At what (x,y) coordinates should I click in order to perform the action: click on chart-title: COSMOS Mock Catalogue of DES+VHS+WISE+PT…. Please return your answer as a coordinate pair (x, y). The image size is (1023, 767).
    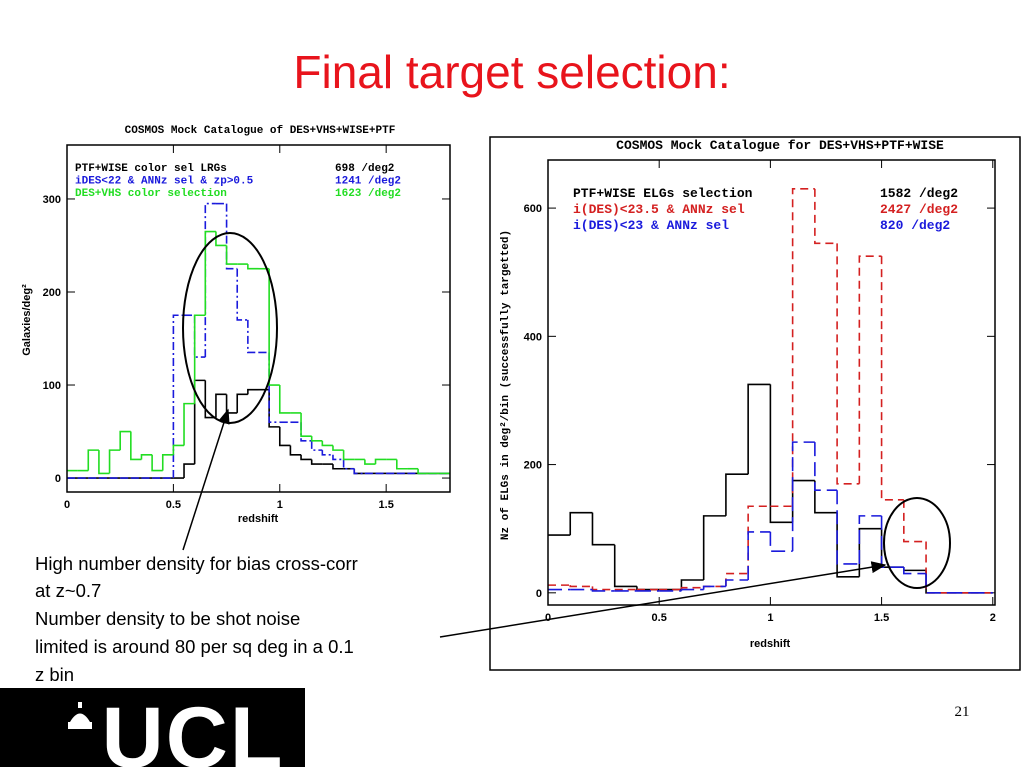
    Looking at the image, I should click on (260, 131).